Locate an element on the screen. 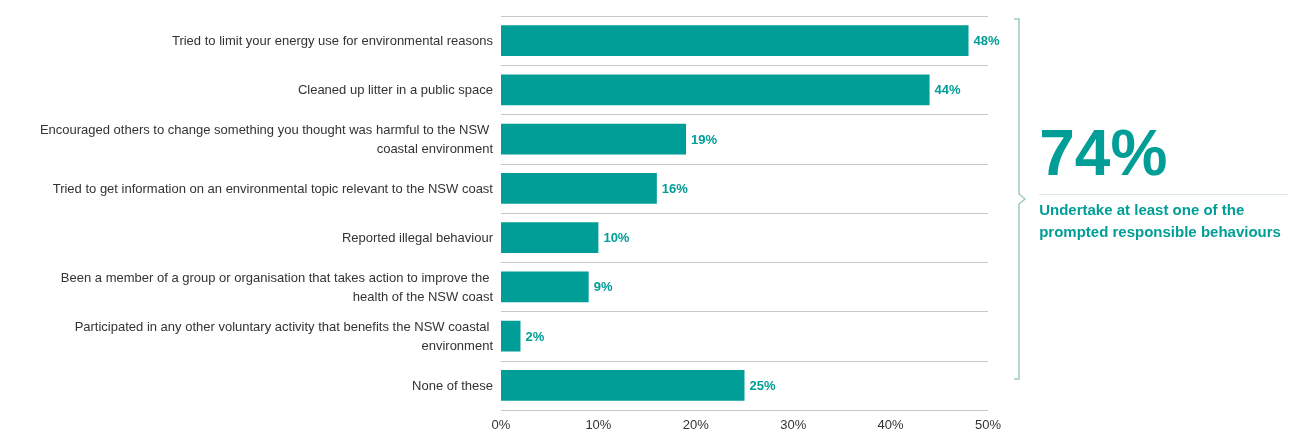 This screenshot has height=448, width=1296. data-label: 9% is located at coordinates (603, 287).